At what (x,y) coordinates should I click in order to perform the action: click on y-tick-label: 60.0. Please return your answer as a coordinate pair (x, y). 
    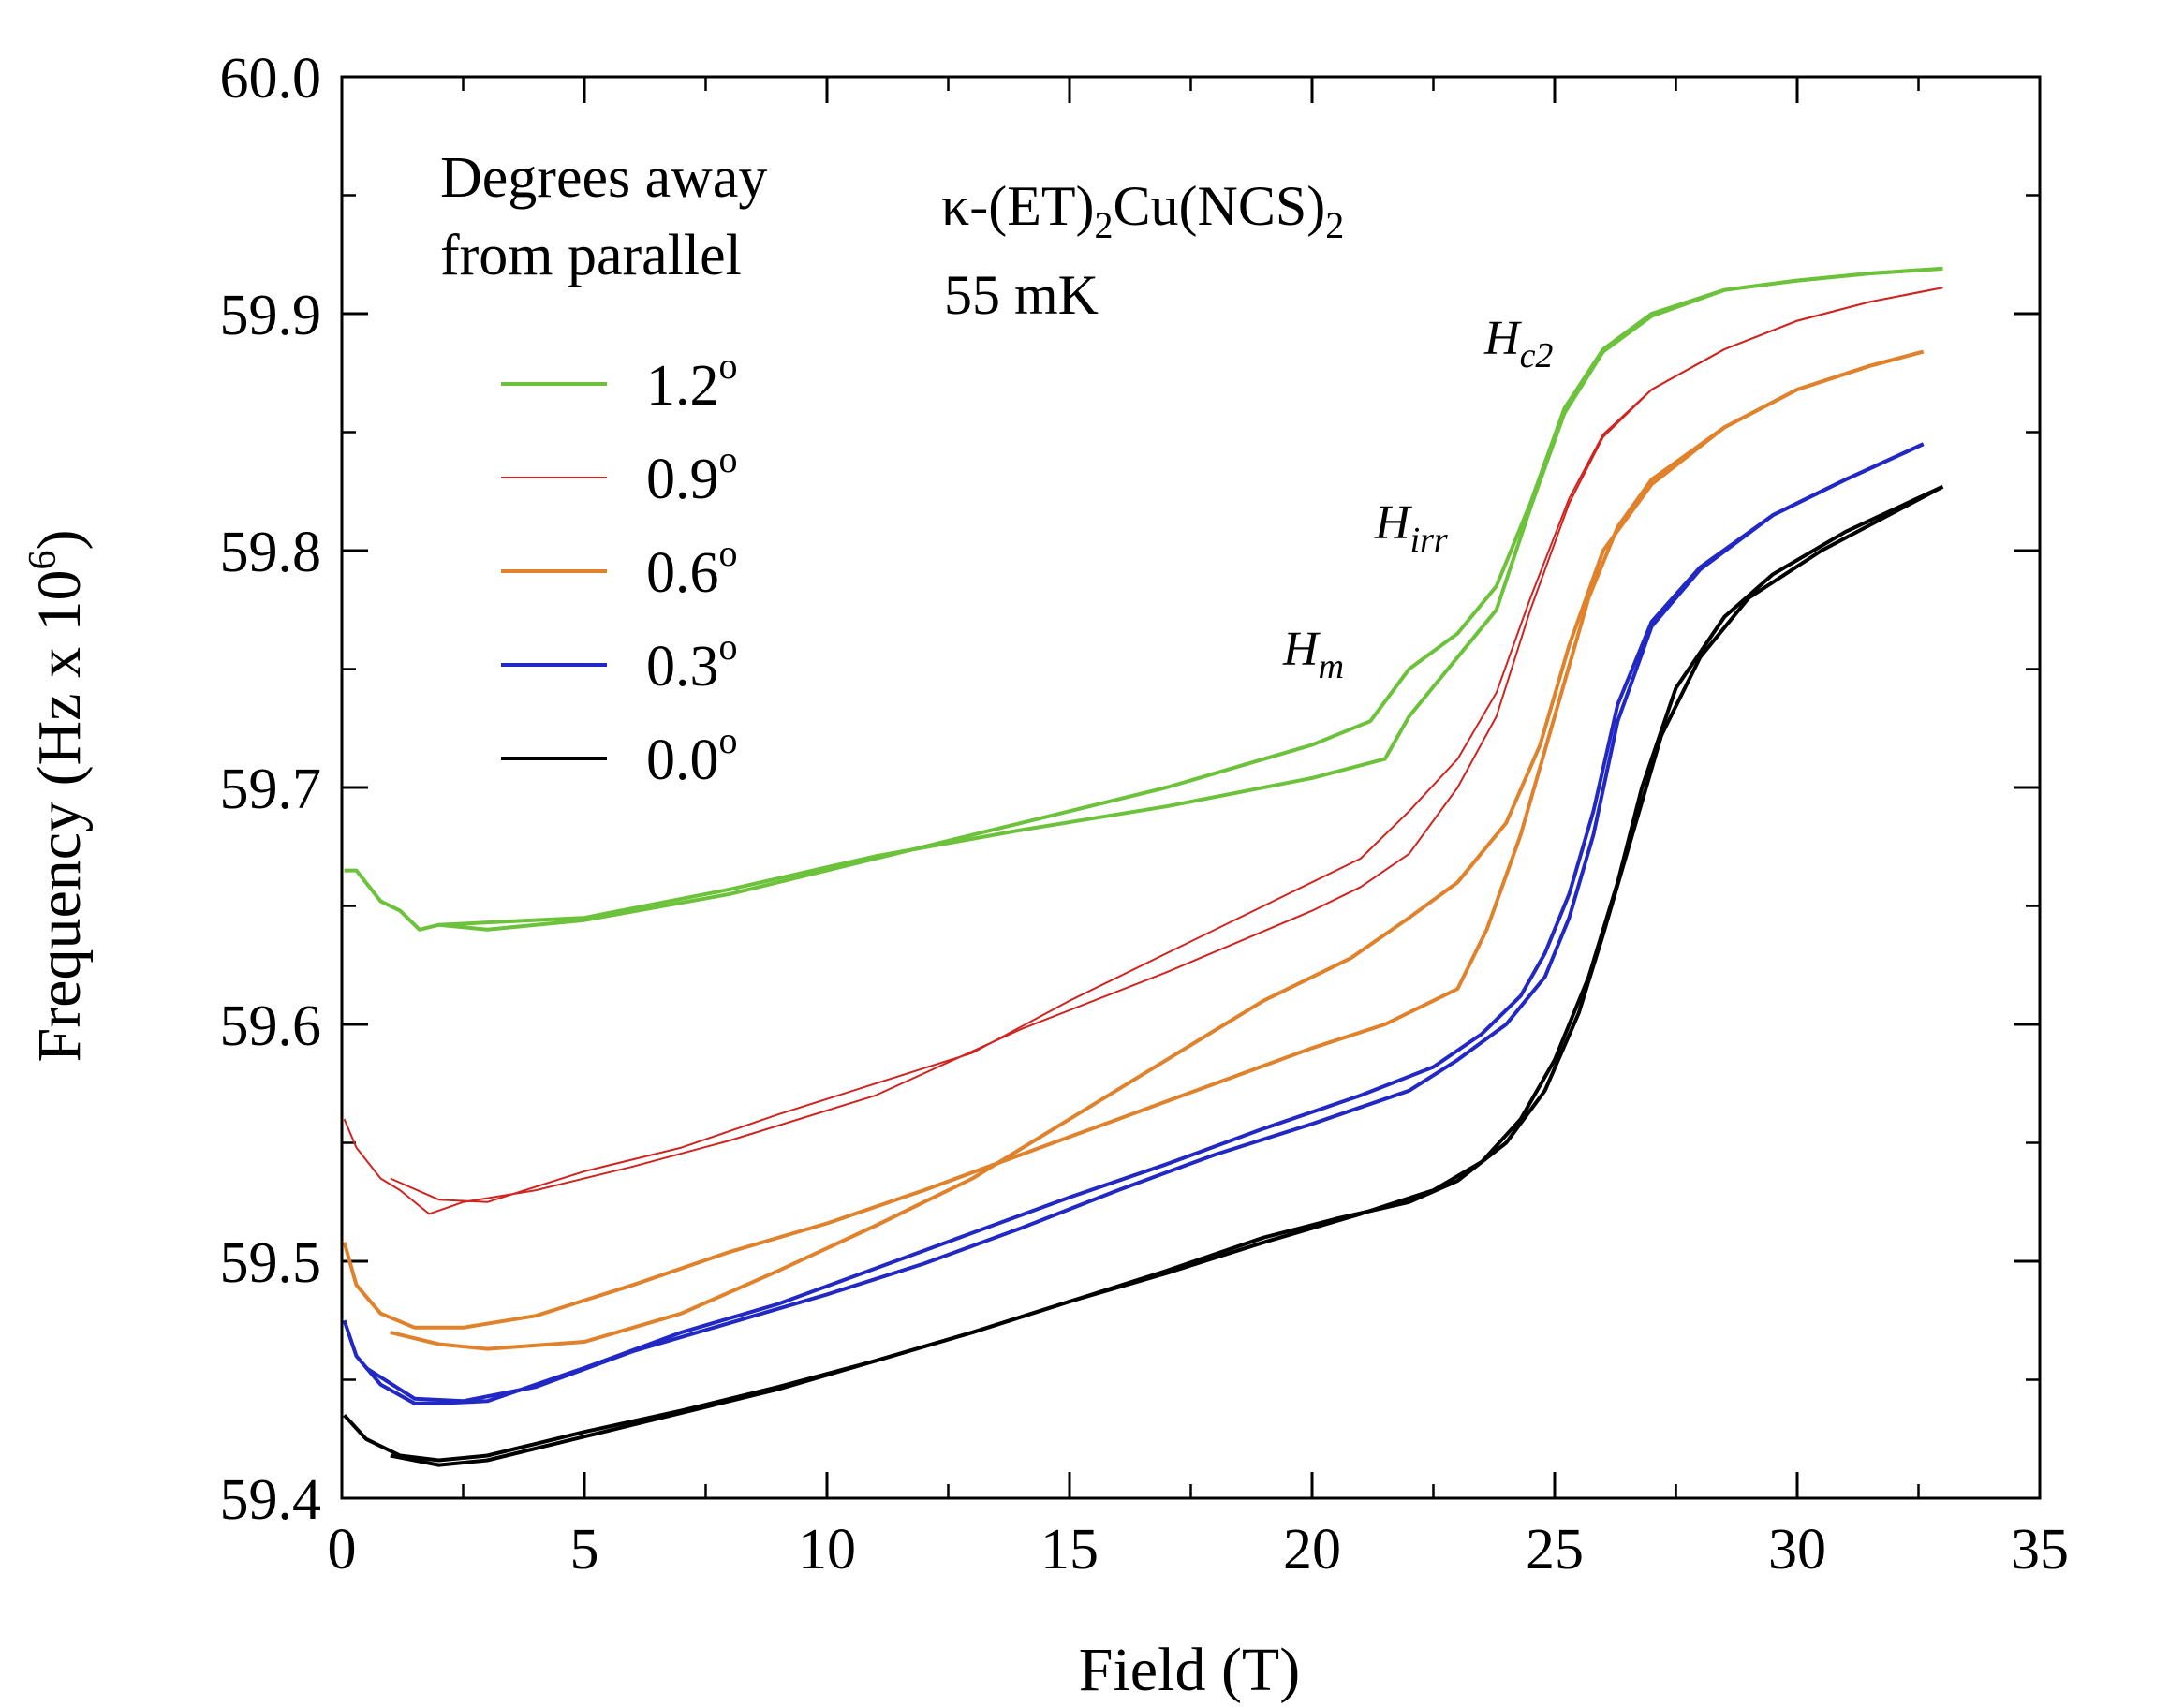
    Looking at the image, I should click on (271, 78).